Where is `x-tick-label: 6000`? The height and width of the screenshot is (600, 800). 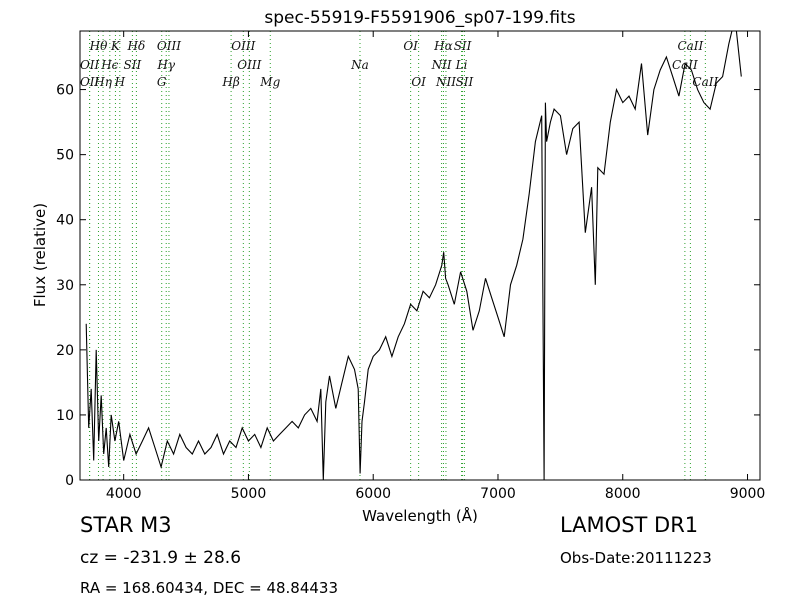 x-tick-label: 6000 is located at coordinates (373, 494).